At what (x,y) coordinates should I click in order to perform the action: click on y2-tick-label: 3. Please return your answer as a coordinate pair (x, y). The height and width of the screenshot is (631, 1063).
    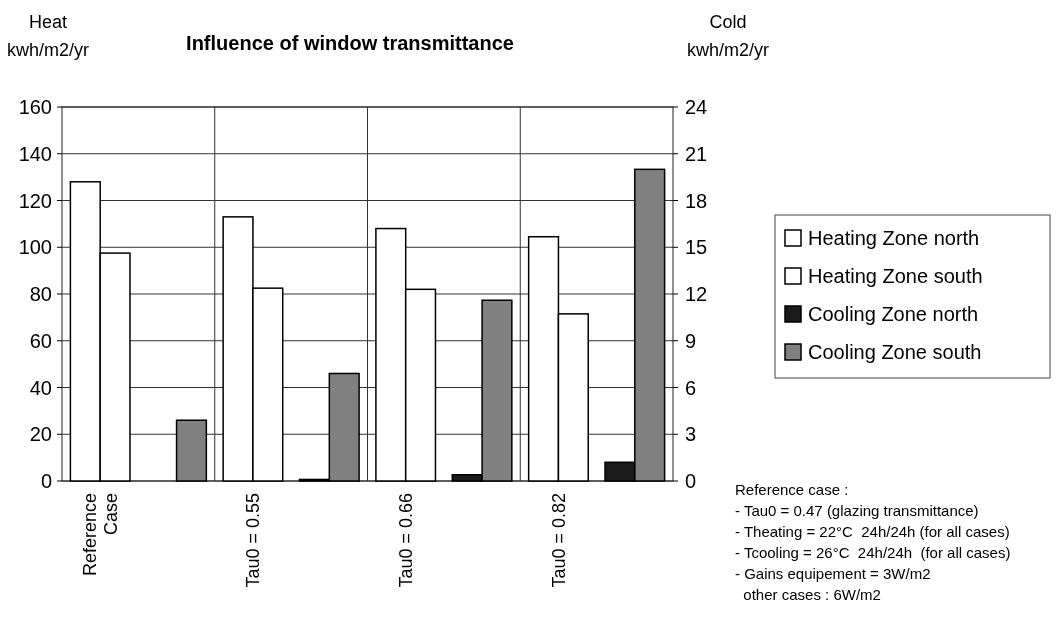
    Looking at the image, I should click on (691, 434).